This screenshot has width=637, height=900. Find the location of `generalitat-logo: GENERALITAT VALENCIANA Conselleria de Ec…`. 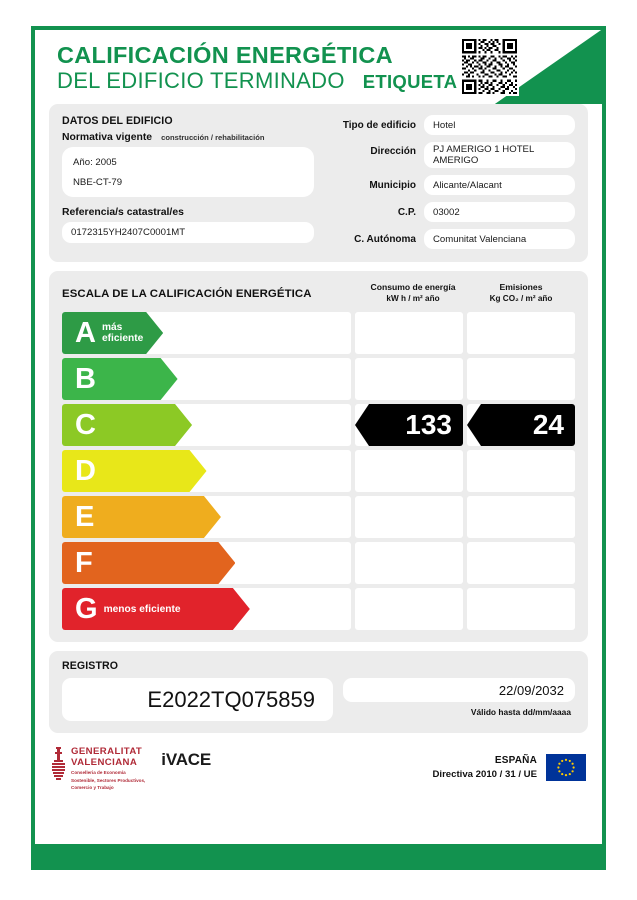

generalitat-logo: GENERALITAT VALENCIANA Conselleria de Ec… is located at coordinates (98, 768).